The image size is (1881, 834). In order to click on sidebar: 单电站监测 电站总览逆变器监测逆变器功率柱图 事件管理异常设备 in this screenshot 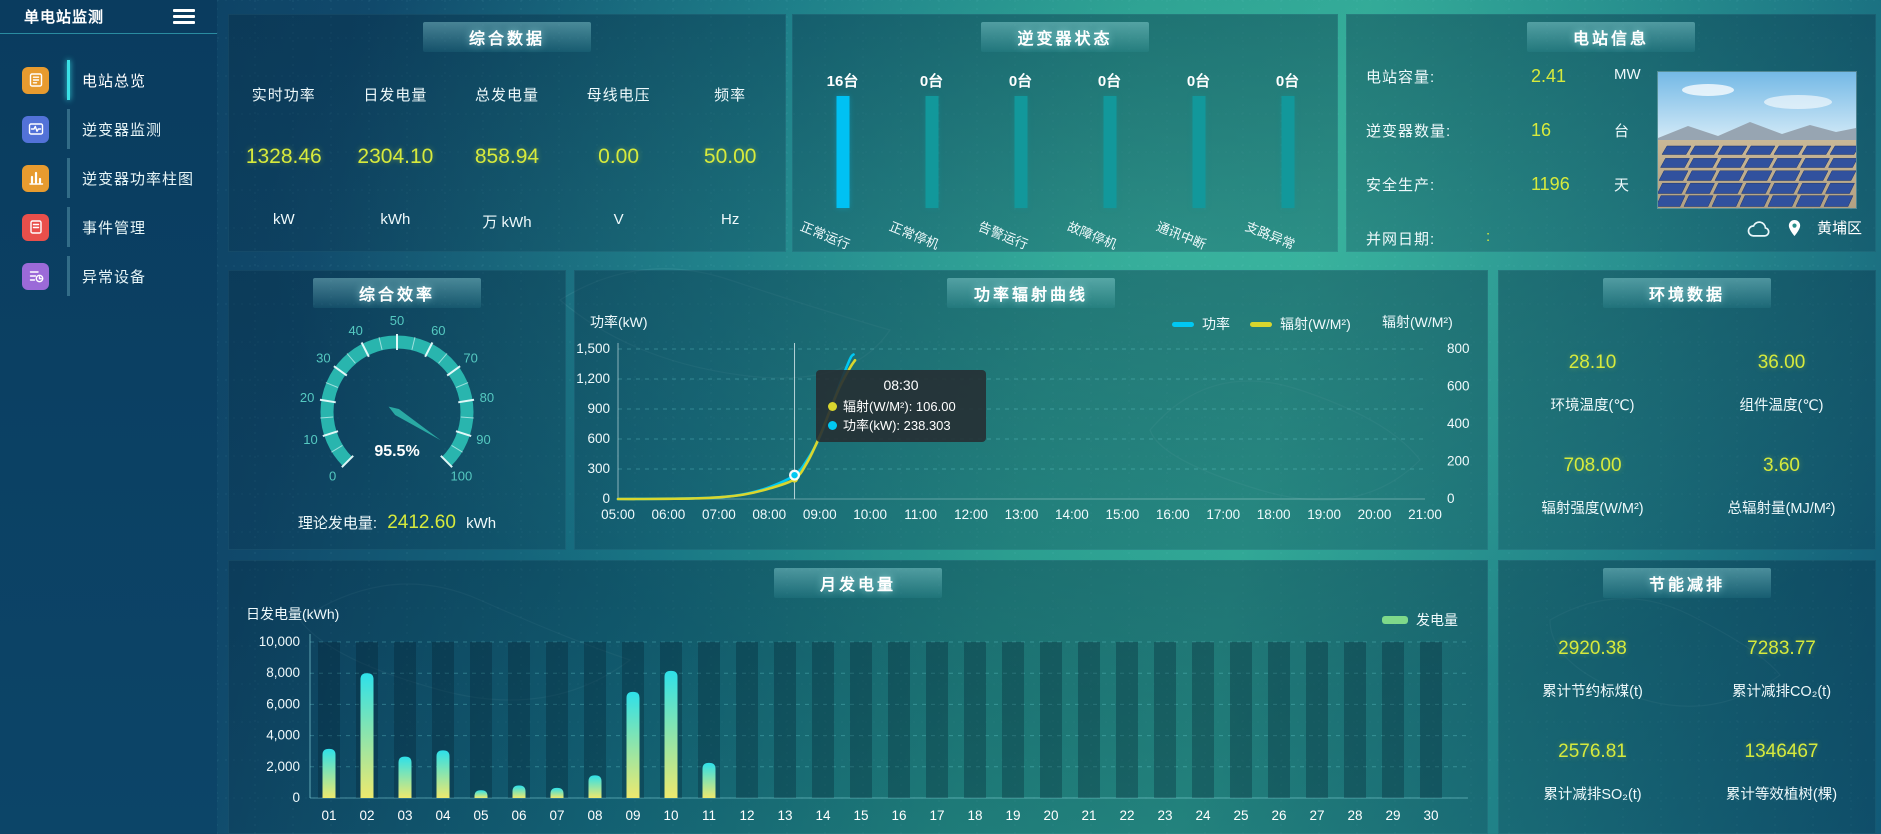, I will do `click(108, 417)`.